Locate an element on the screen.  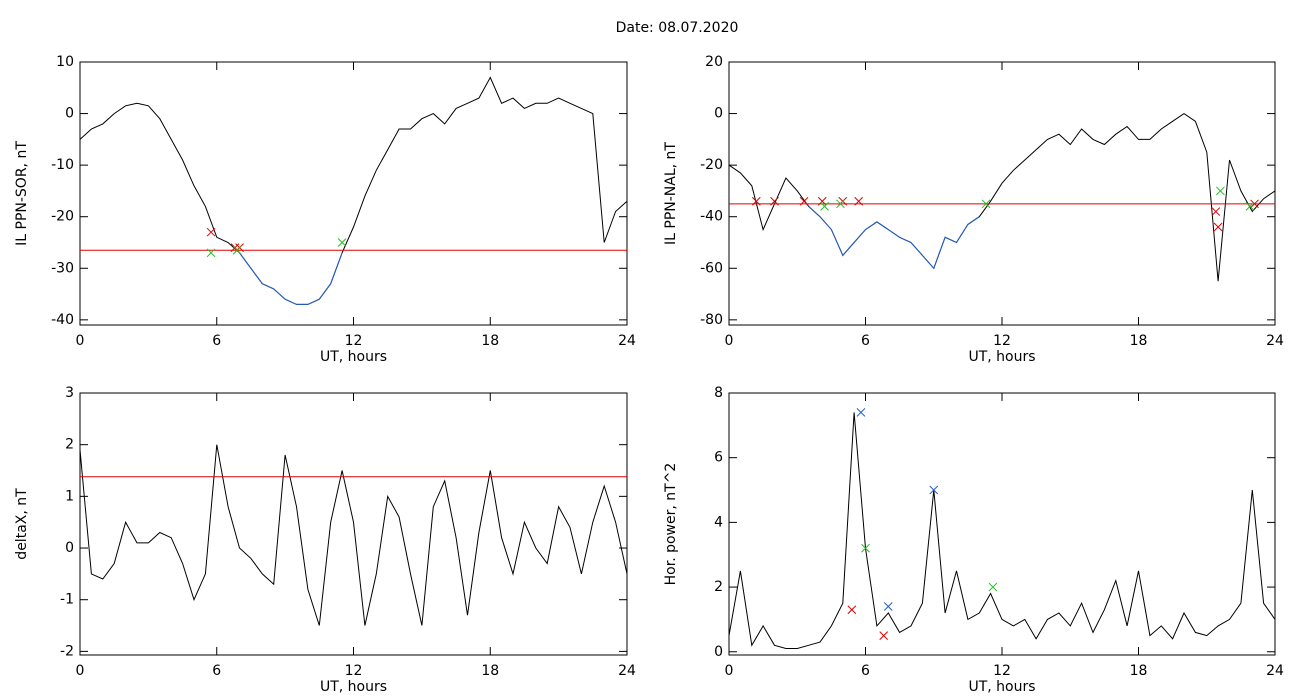
y-tick-label: -80 is located at coordinates (711, 320).